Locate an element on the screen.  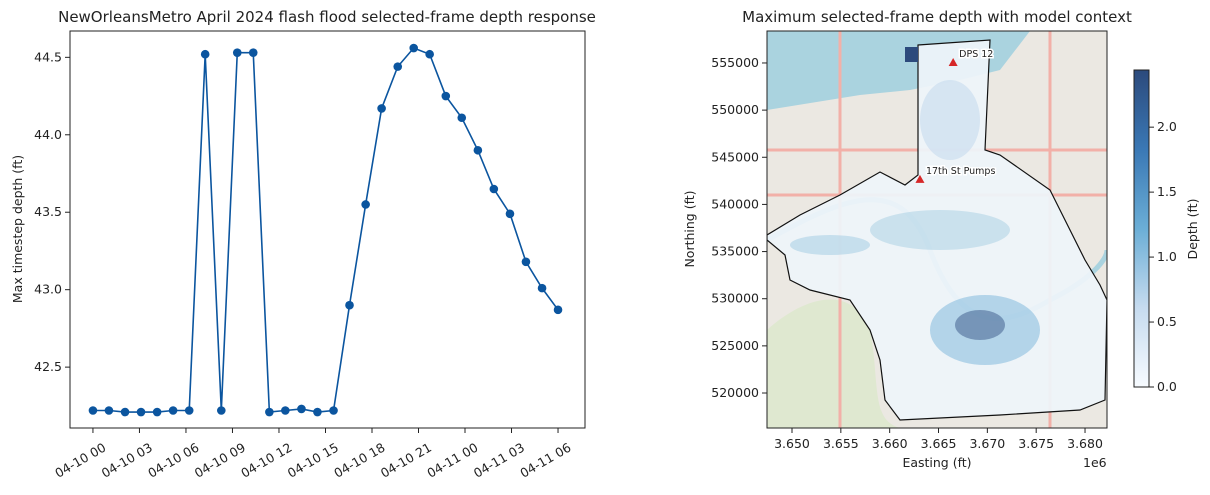
x-tick-label: 04-11 03 is located at coordinates (499, 460).